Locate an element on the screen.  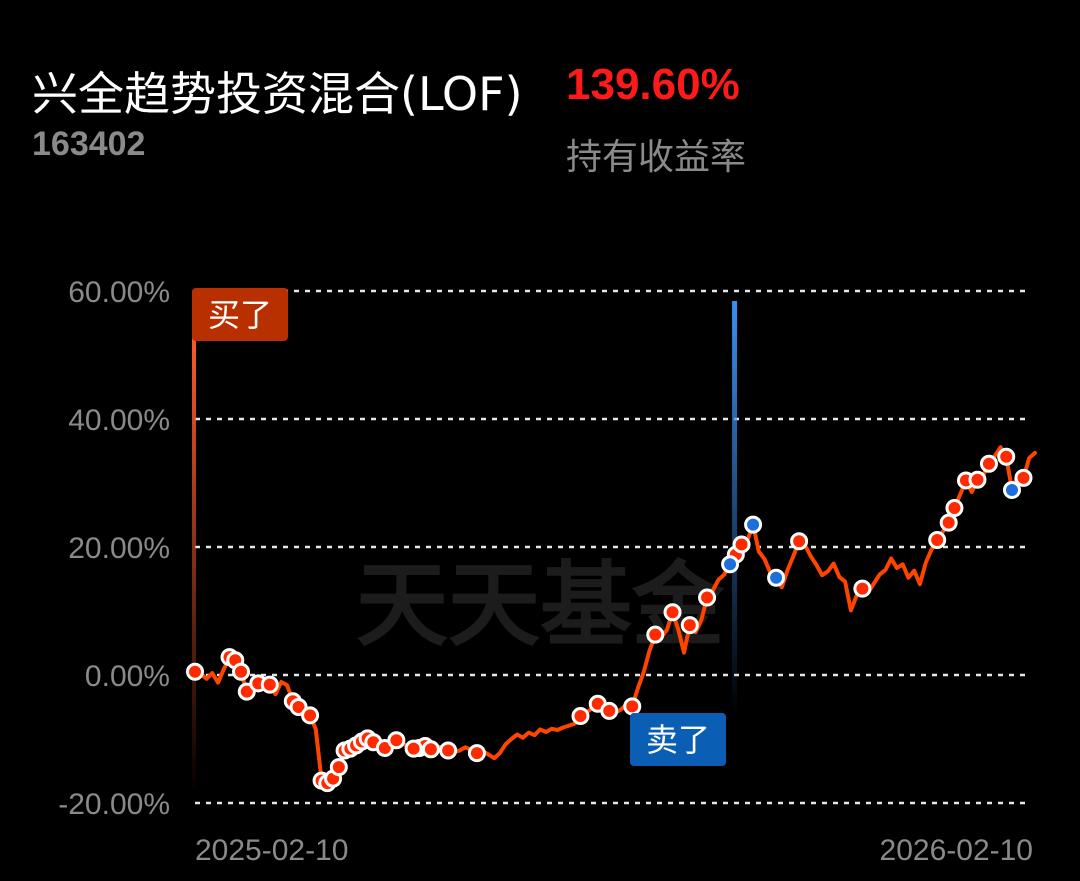
x-tick-label: 2026-02-10 is located at coordinates (956, 850).